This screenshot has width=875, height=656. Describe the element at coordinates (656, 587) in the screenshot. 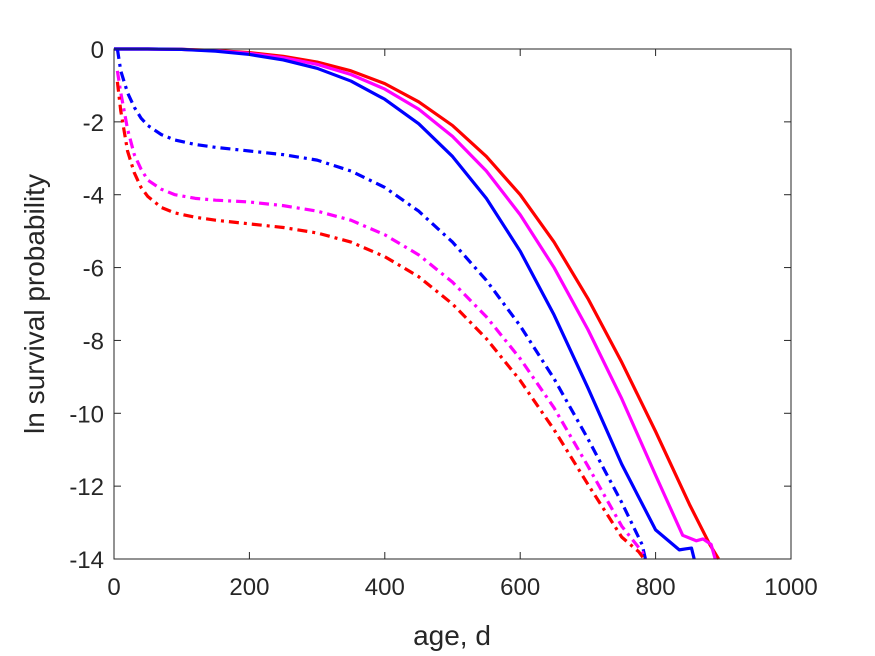

I see `x-tick-label: 800` at that location.